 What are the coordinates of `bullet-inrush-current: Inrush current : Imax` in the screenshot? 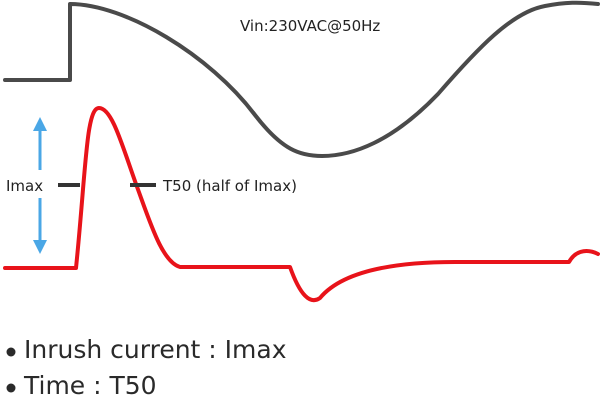 It's located at (155, 349).